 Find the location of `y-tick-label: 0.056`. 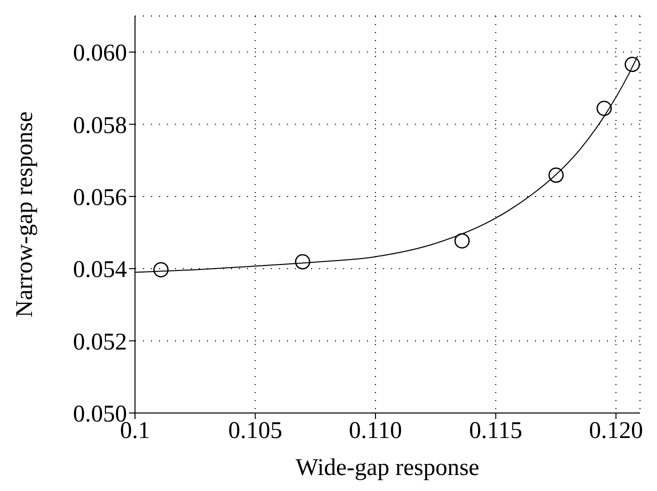

y-tick-label: 0.056 is located at coordinates (100, 197).